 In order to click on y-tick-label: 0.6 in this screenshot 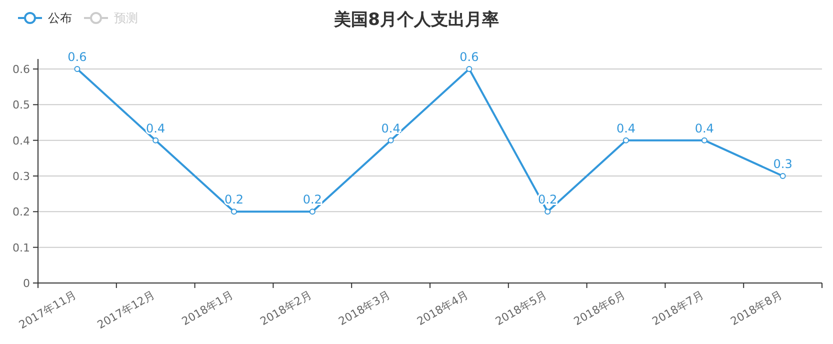, I will do `click(21, 69)`.